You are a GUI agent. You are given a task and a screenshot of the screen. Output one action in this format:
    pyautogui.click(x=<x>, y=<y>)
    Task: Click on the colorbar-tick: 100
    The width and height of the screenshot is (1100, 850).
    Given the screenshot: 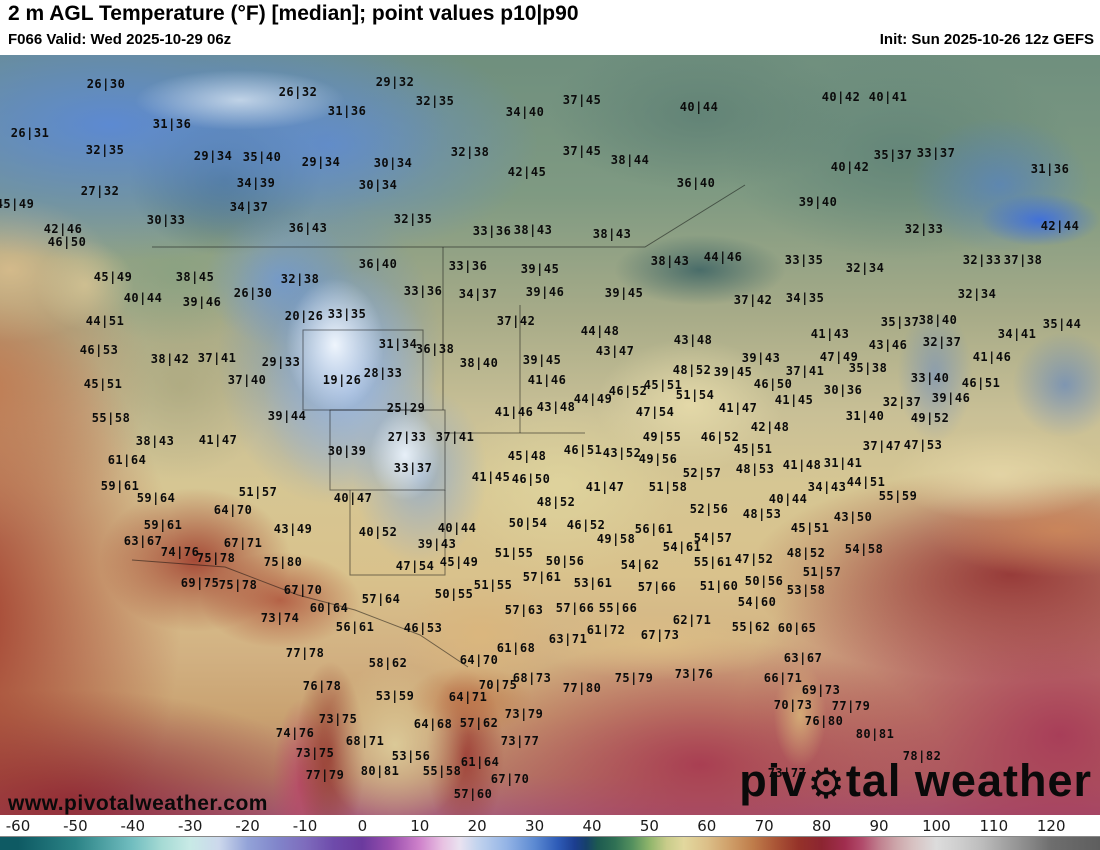 What is the action you would take?
    pyautogui.click(x=936, y=826)
    